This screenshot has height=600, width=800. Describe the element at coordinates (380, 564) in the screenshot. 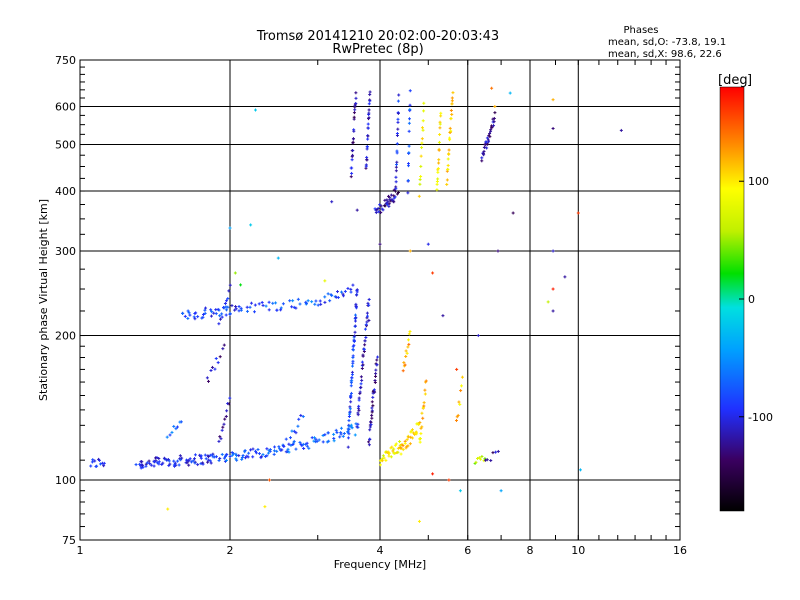

I see `x-axis-label: Frequency [MHz]` at that location.